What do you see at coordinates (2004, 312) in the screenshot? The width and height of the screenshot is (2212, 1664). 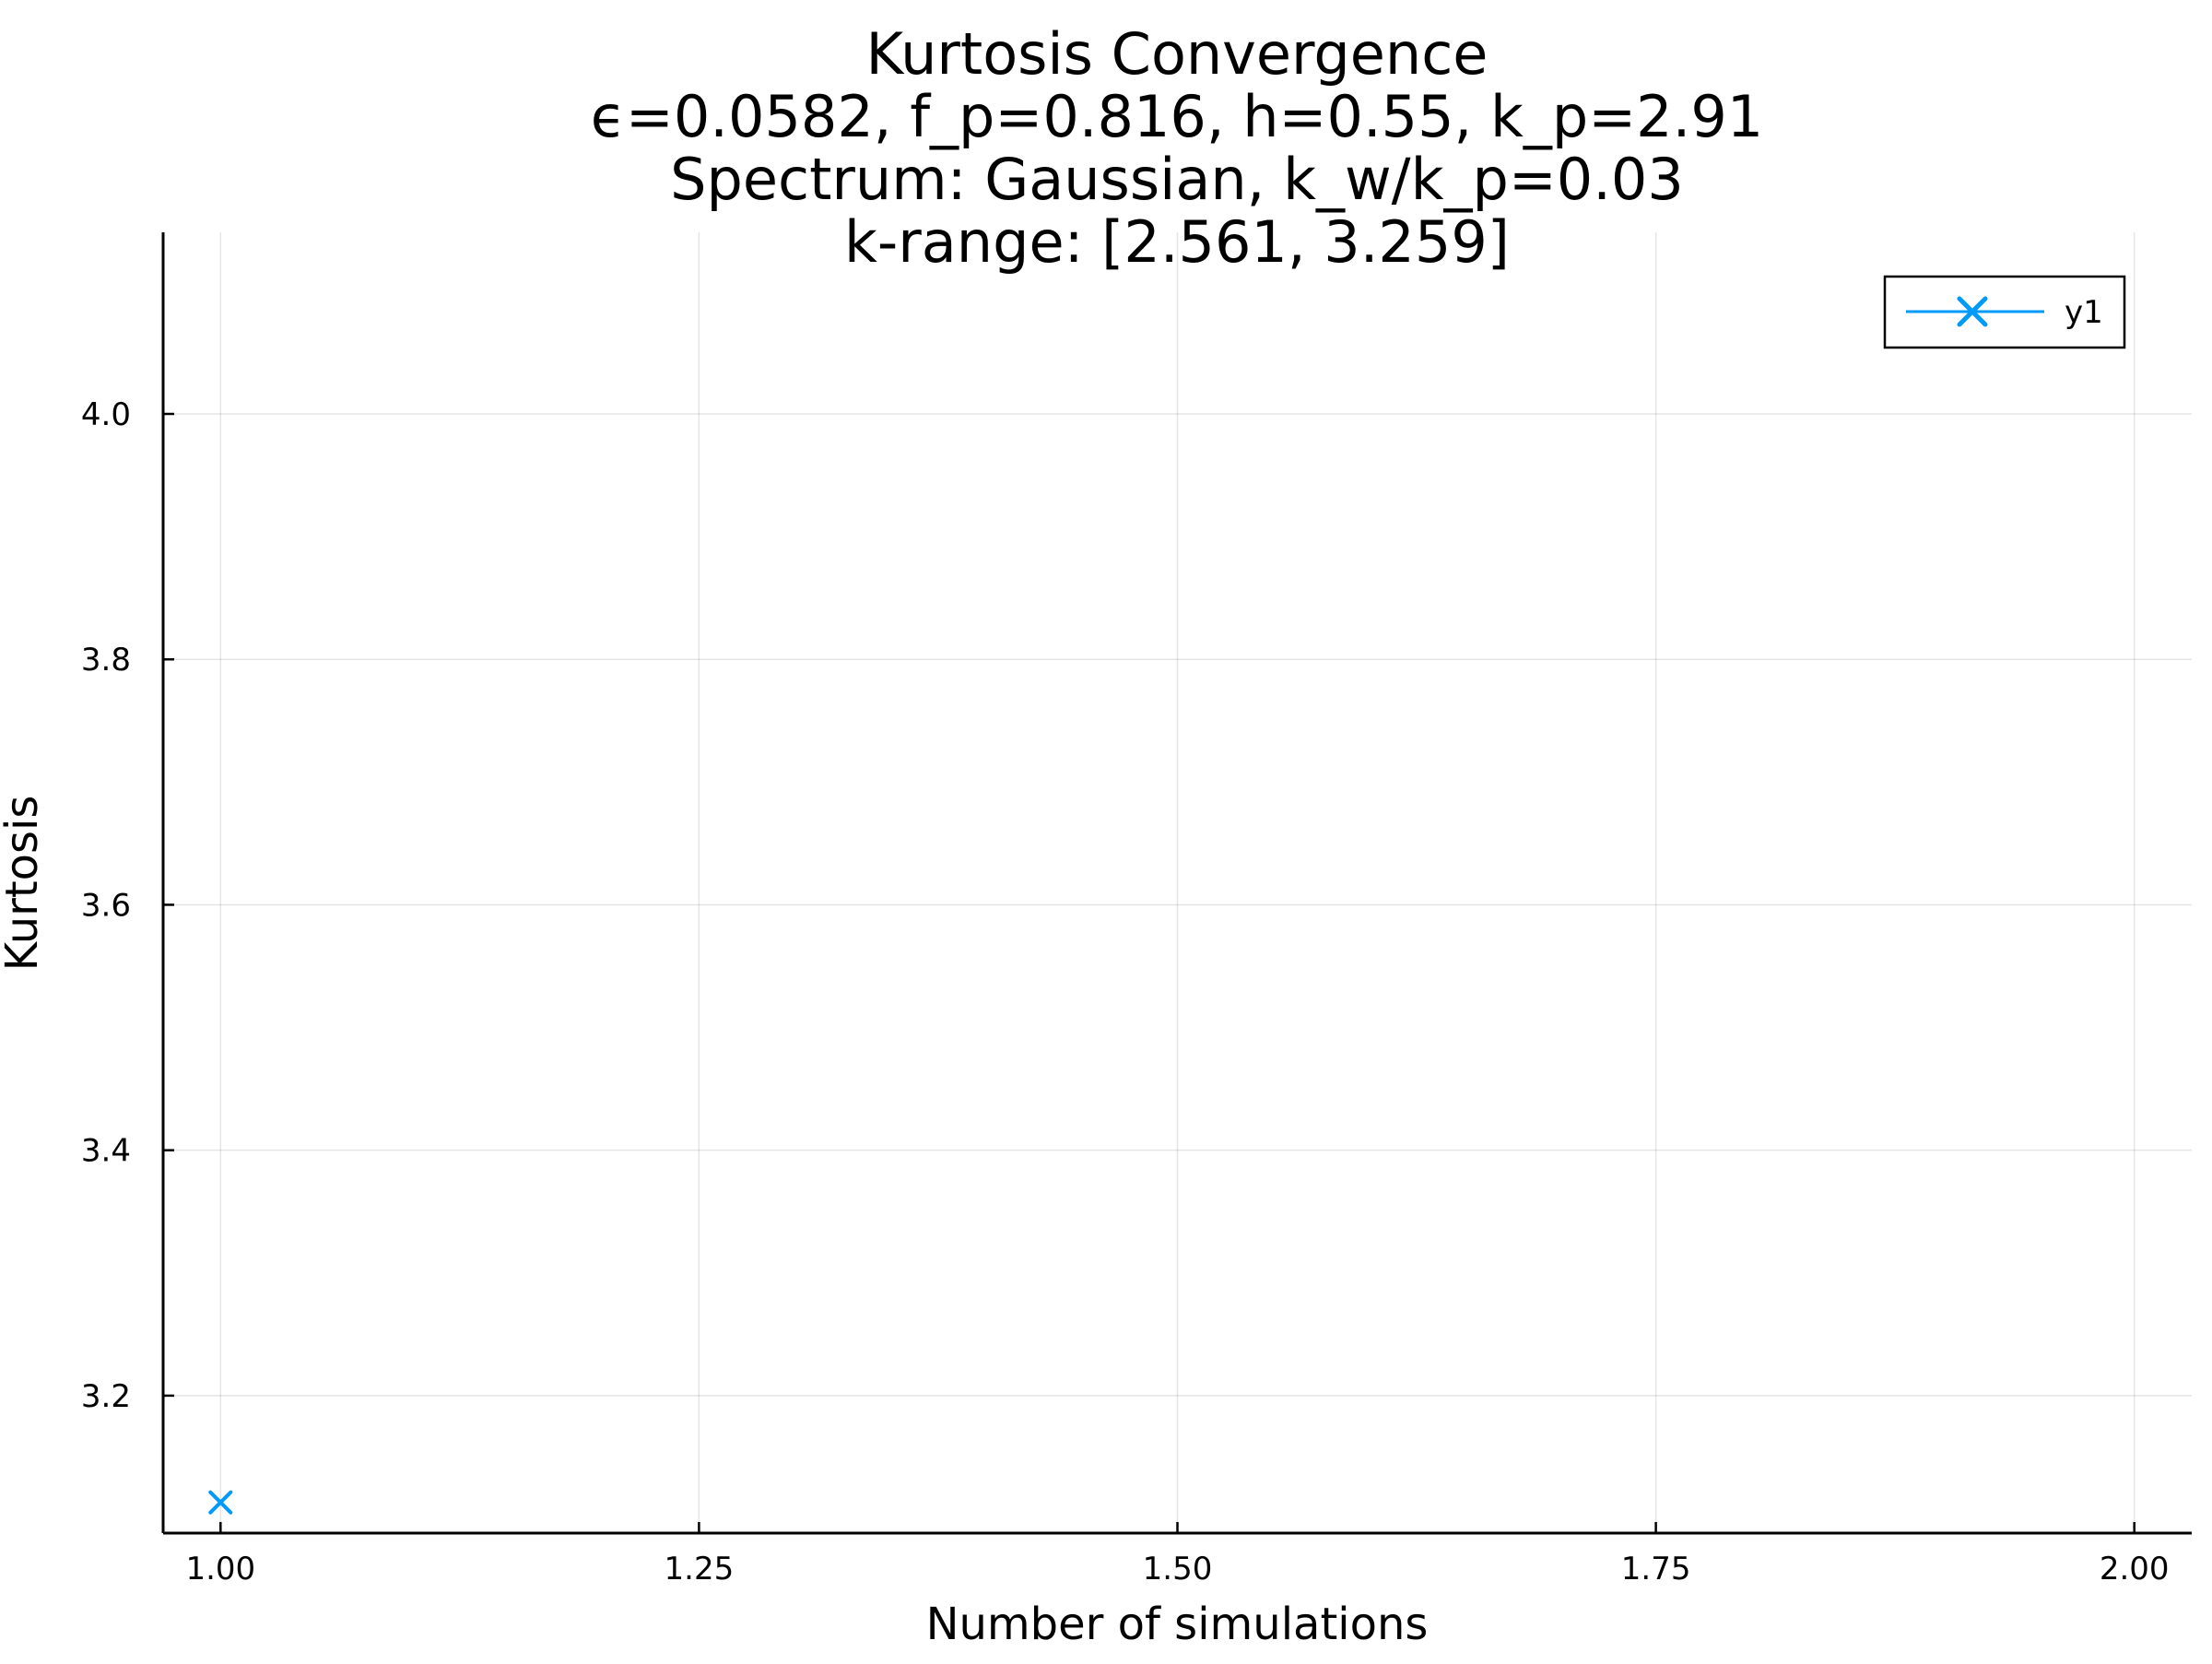 I see `legend: y1` at bounding box center [2004, 312].